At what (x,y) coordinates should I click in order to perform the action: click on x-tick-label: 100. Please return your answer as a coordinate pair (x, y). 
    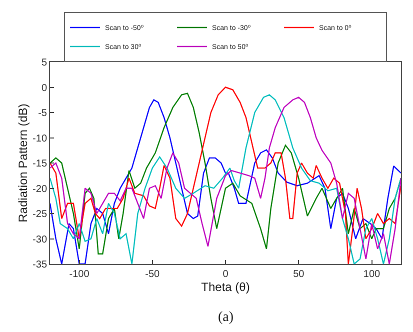
    Looking at the image, I should click on (372, 274).